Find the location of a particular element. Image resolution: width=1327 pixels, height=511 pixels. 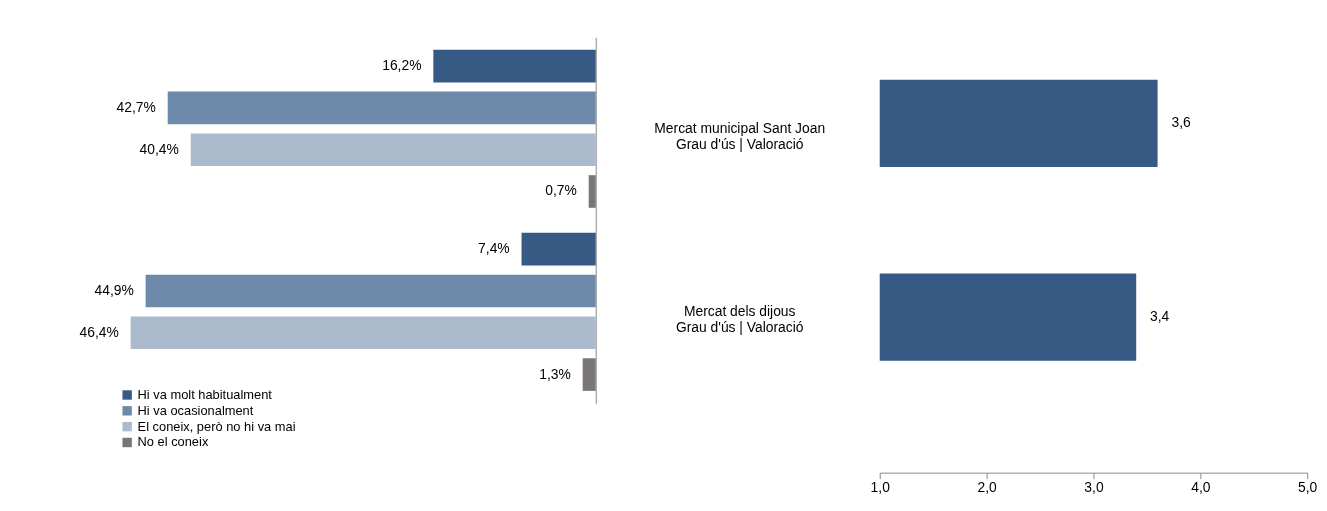

data-label: 42,7% is located at coordinates (136, 106).